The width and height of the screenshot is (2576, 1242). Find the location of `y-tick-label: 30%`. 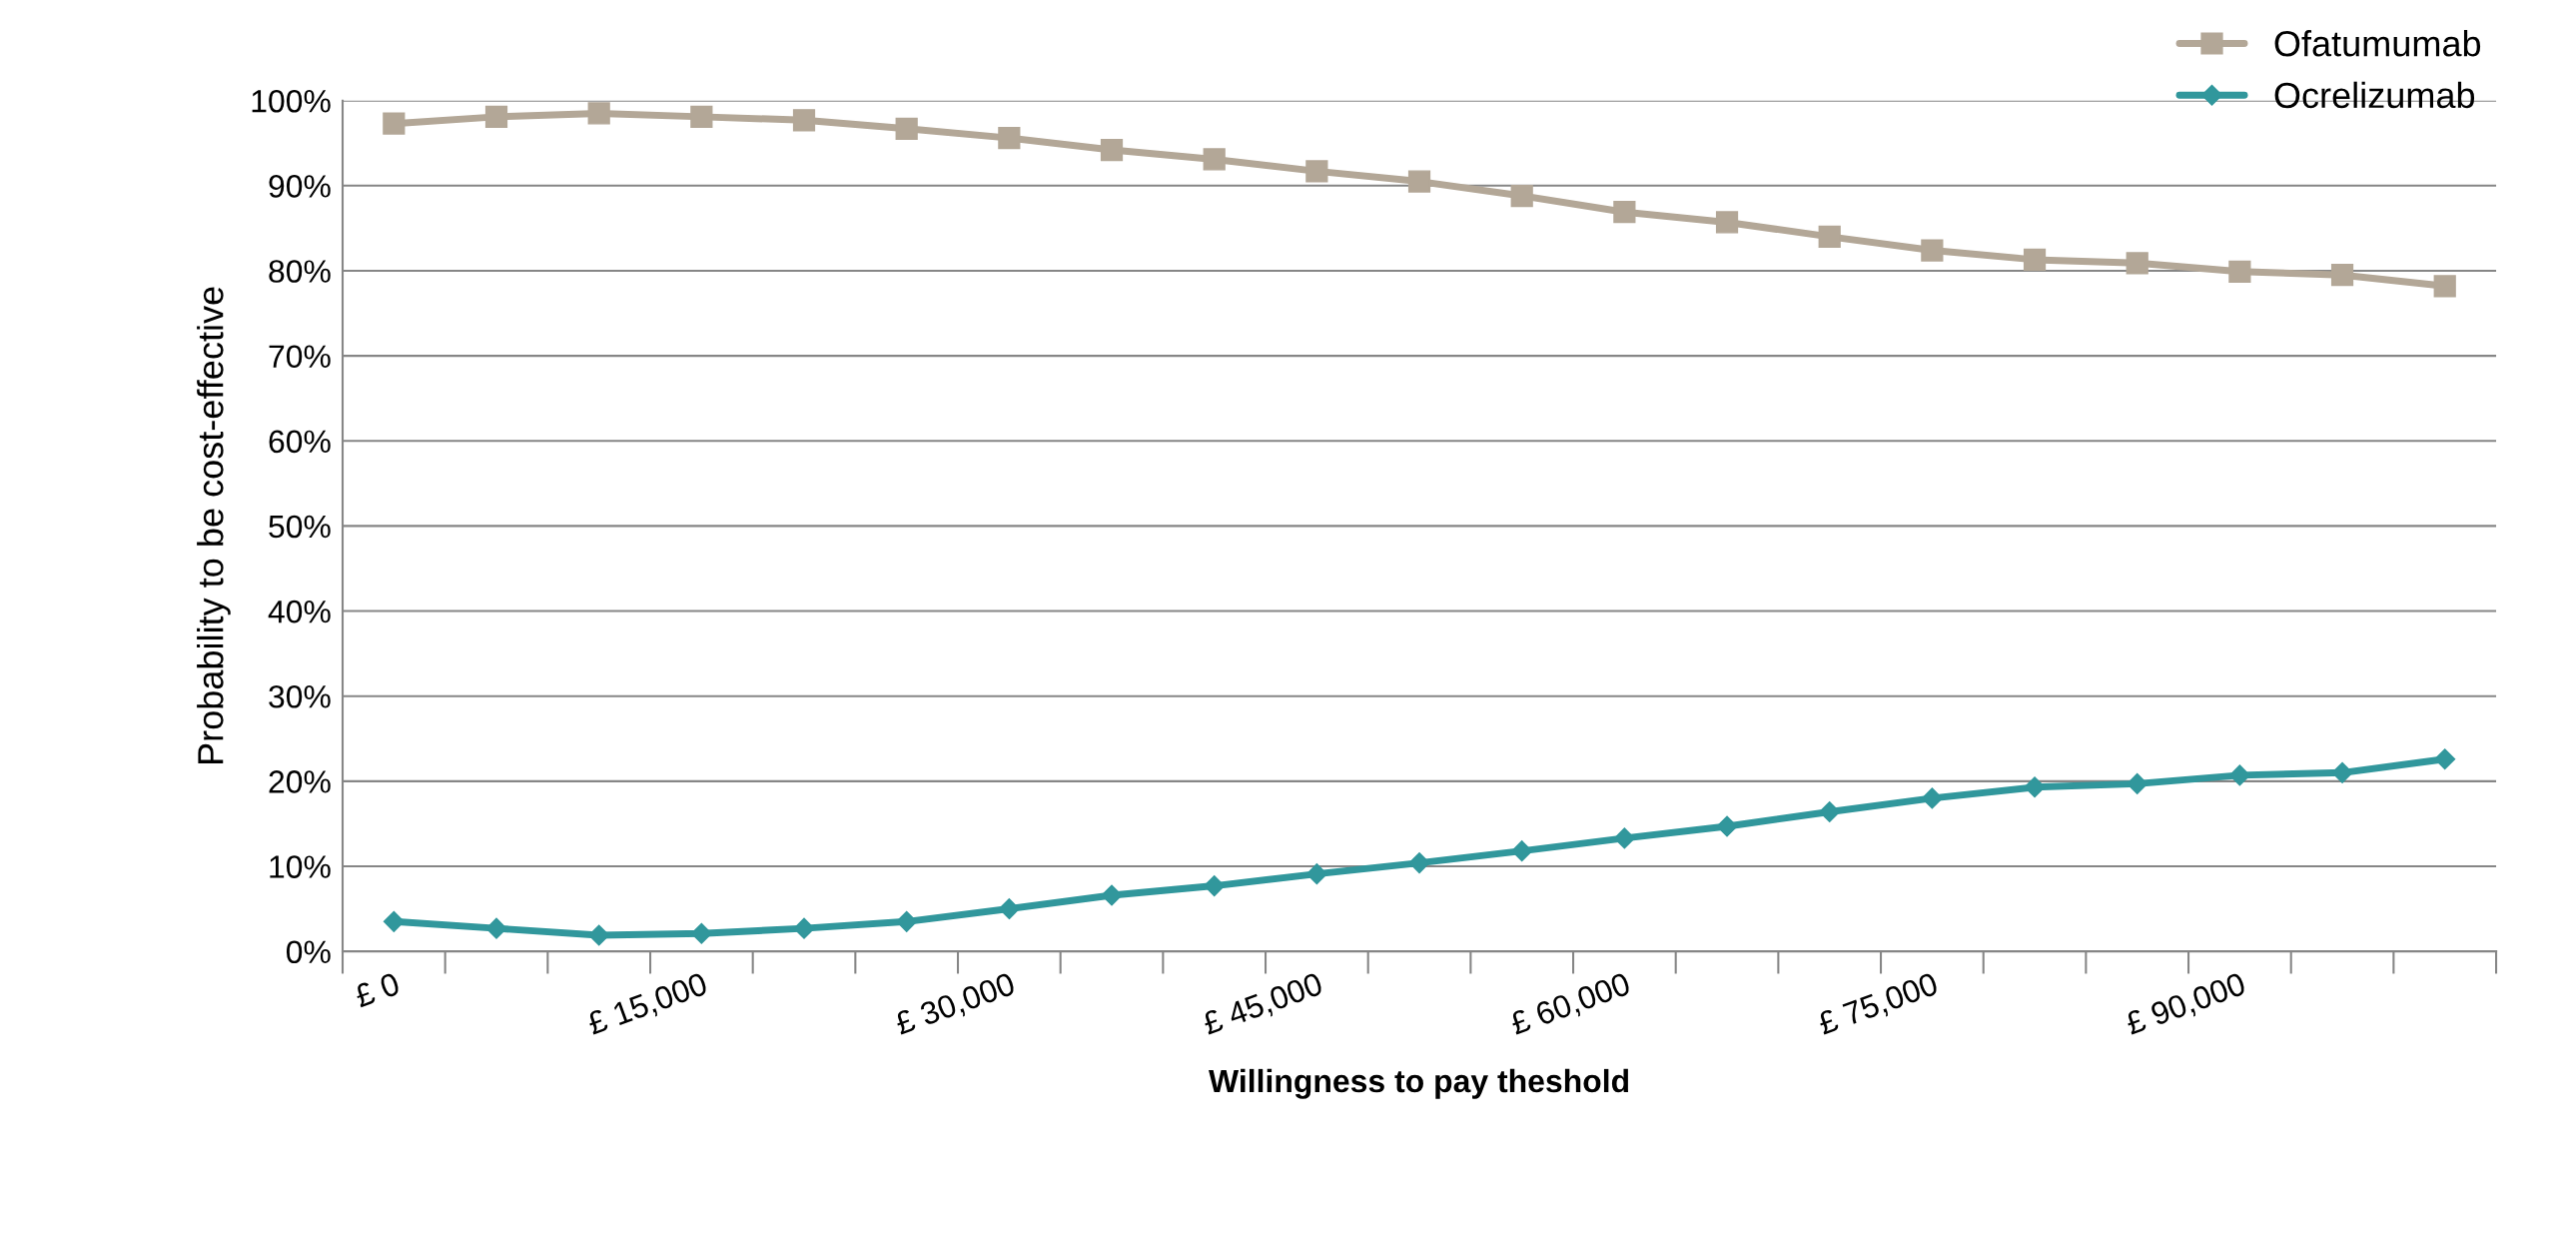

y-tick-label: 30% is located at coordinates (300, 696).